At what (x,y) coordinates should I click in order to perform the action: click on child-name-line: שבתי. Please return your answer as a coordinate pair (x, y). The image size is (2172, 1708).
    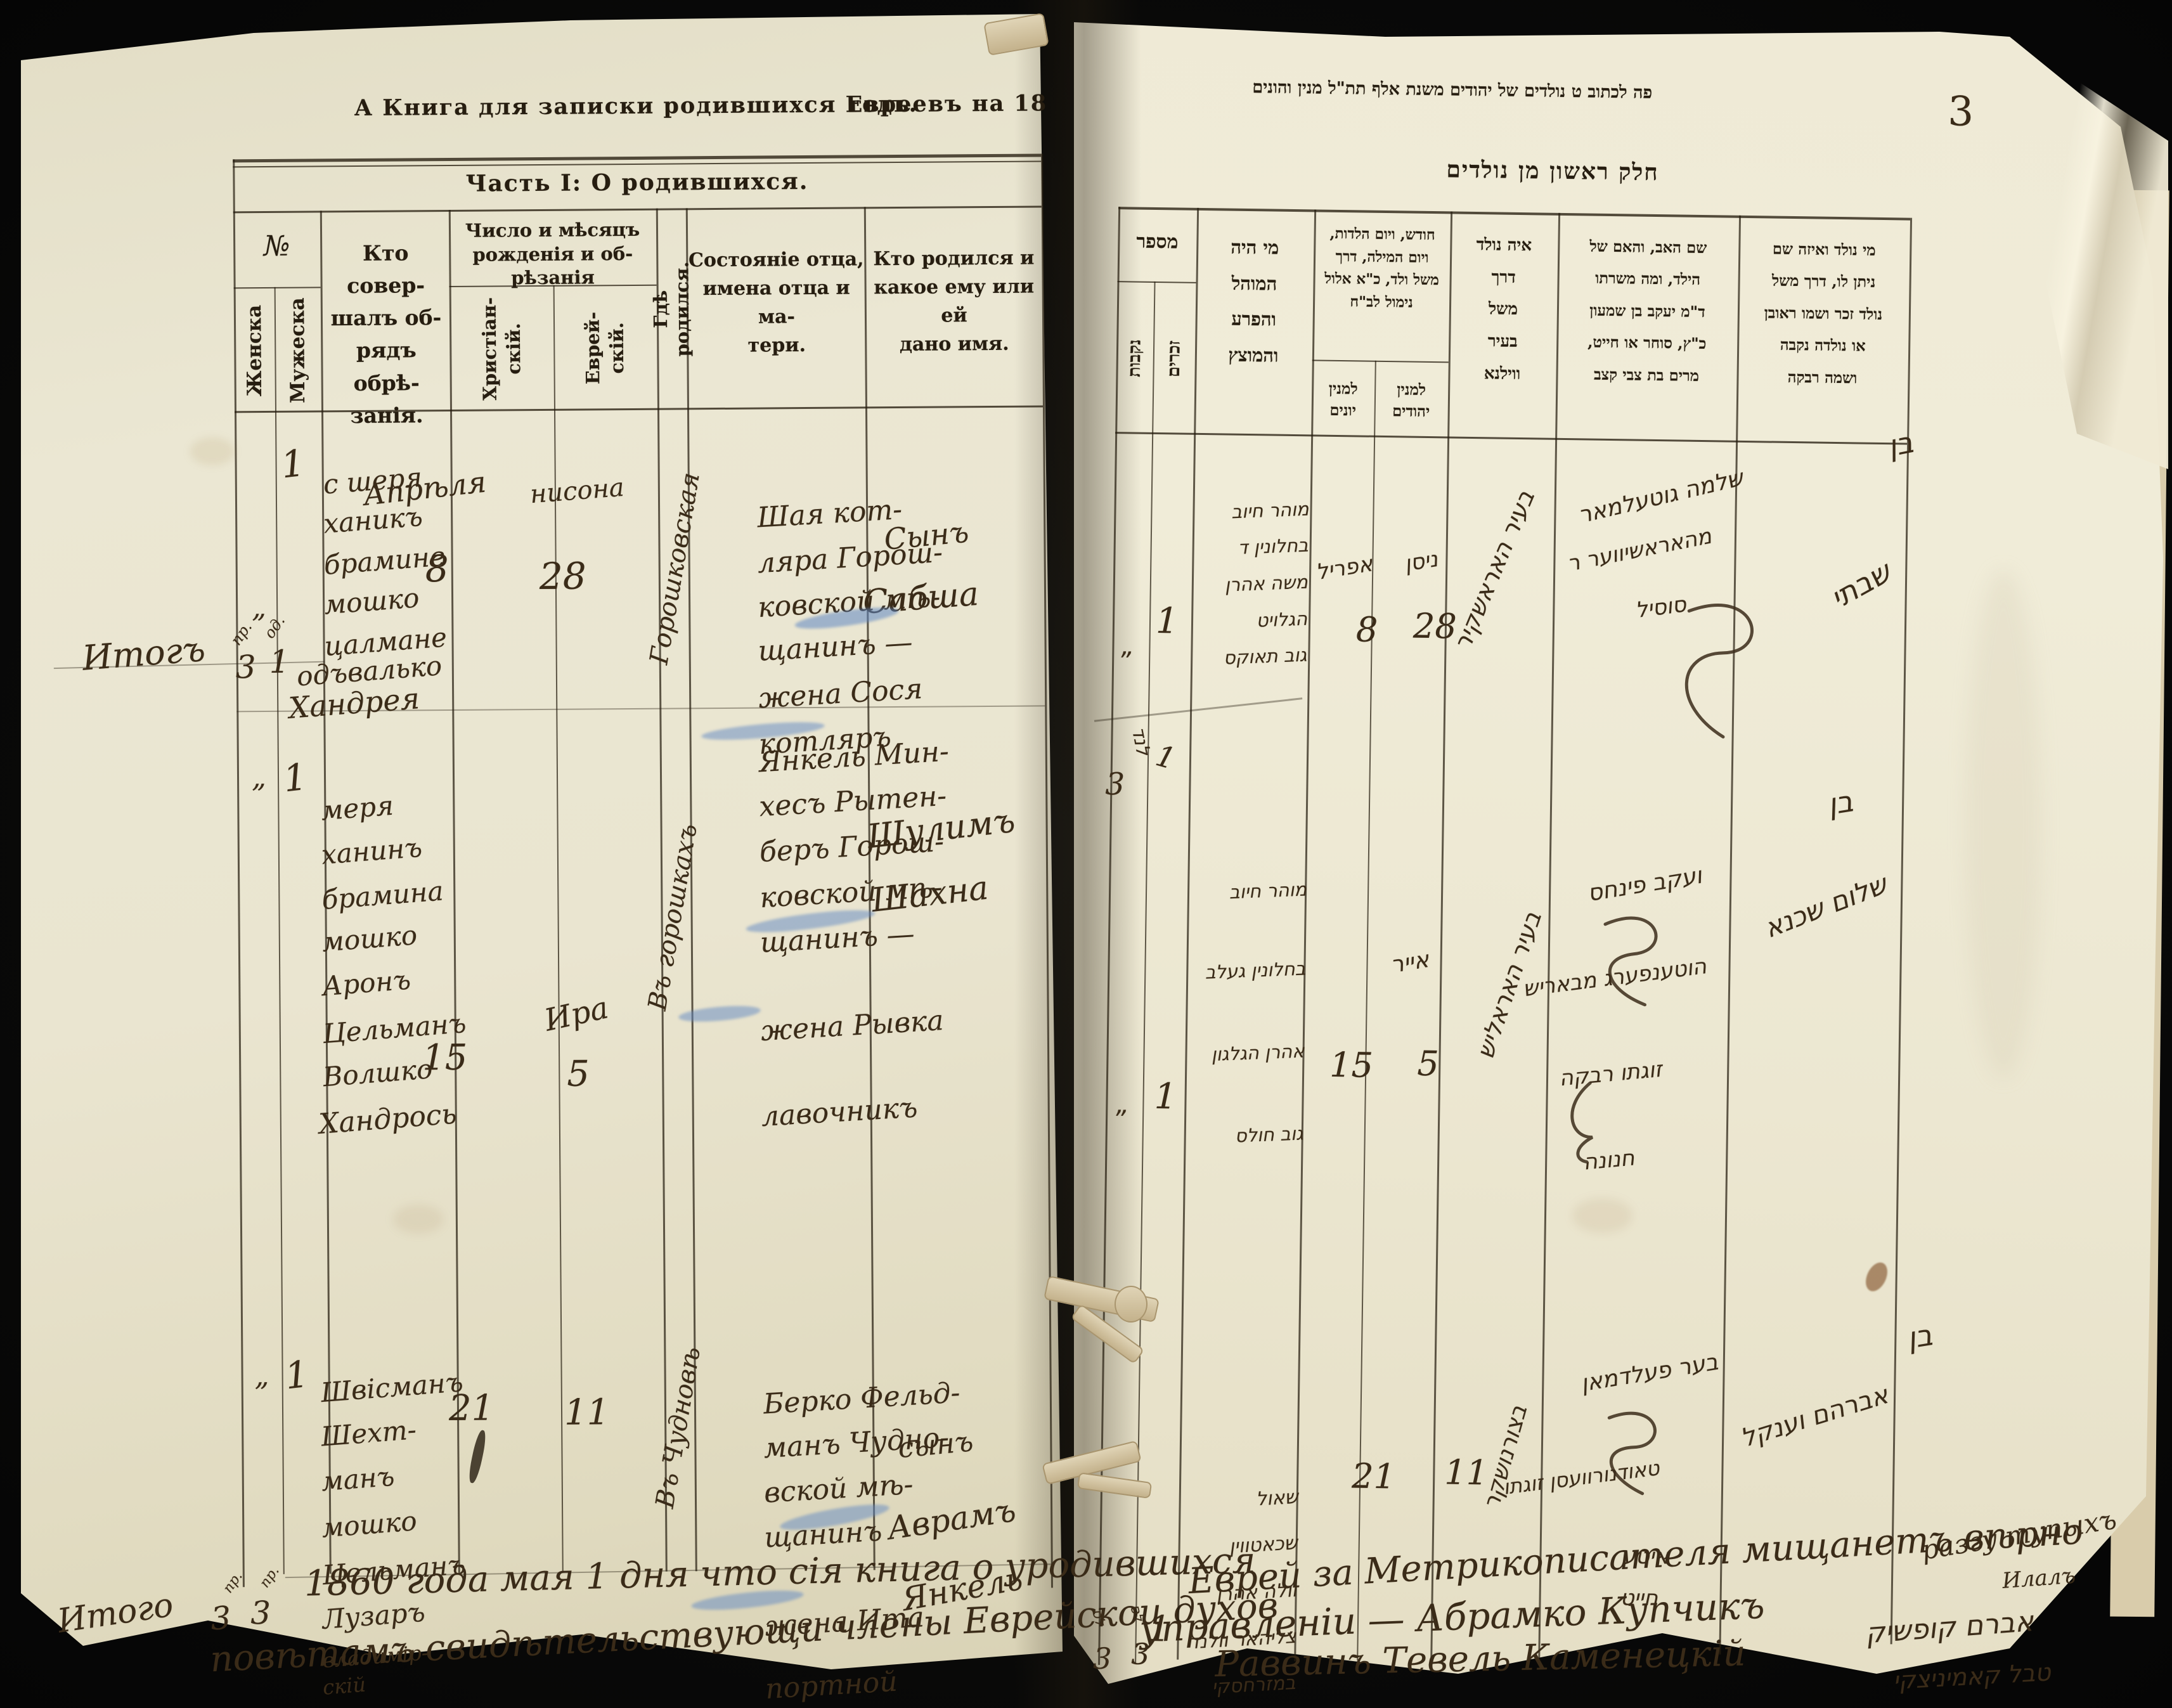
    Looking at the image, I should click on (1861, 585).